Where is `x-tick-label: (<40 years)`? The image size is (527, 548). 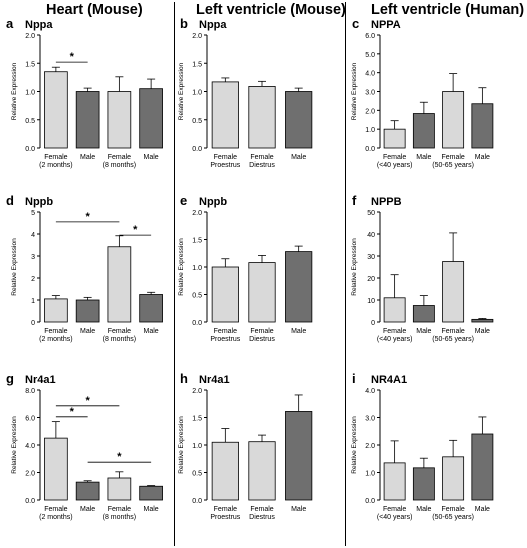 x-tick-label: (<40 years) is located at coordinates (395, 165).